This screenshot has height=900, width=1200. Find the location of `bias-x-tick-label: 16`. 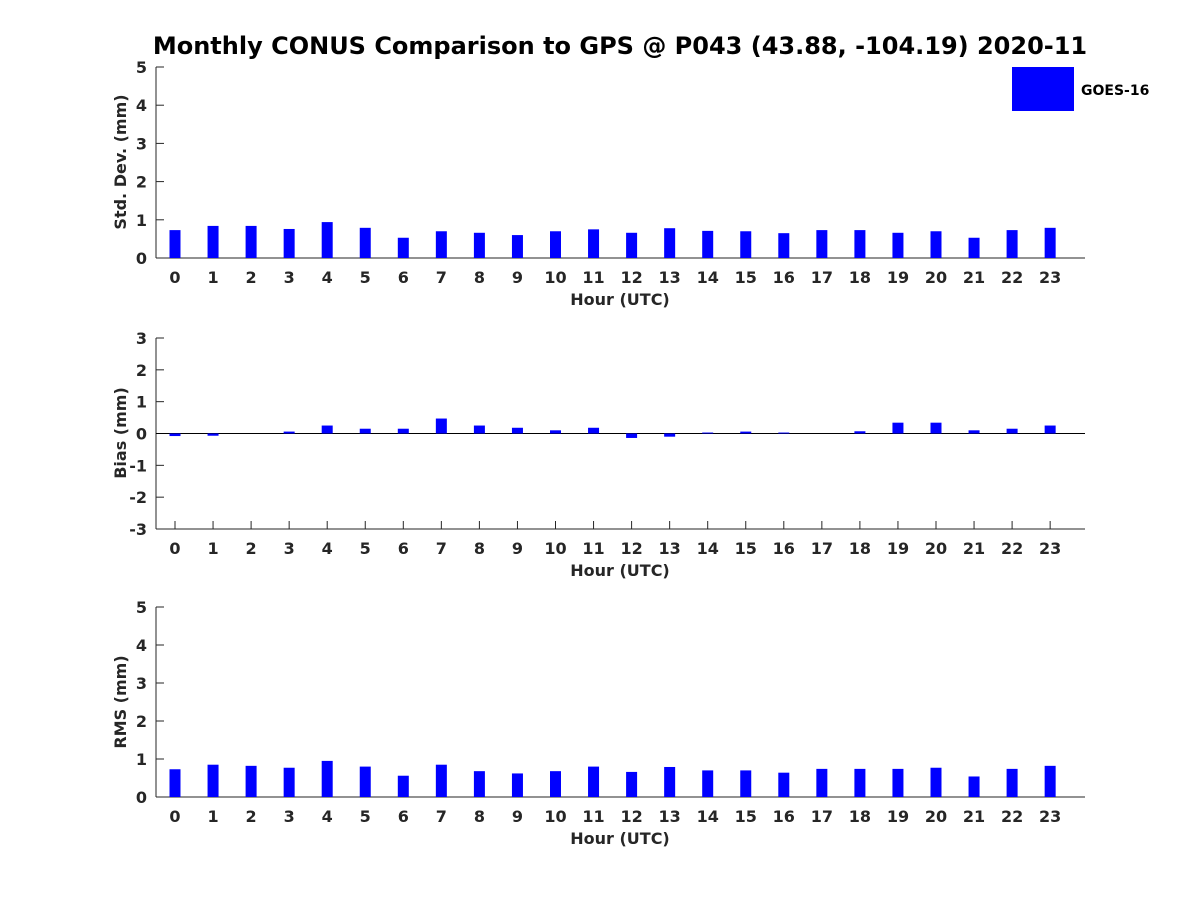

bias-x-tick-label: 16 is located at coordinates (784, 548).